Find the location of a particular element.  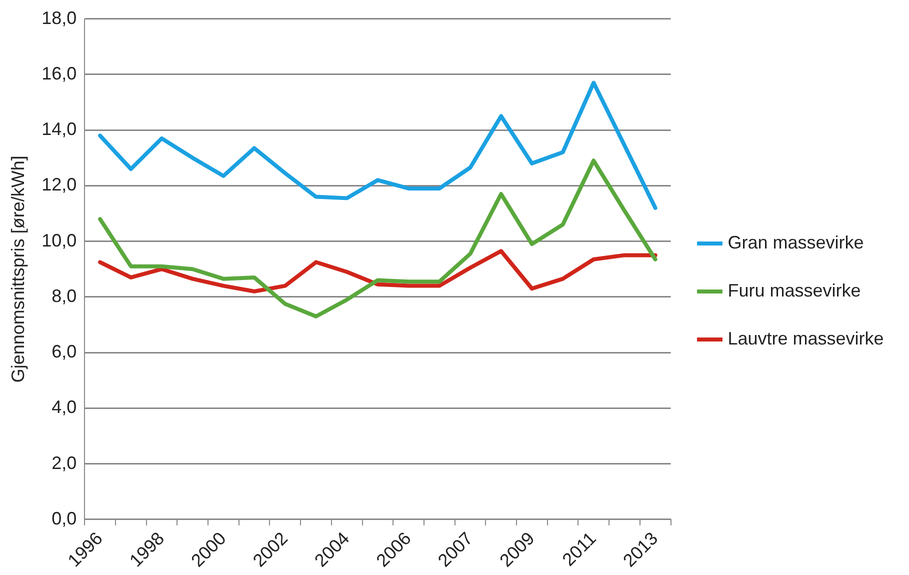

y-axis-title: Gjennomsnittspris [øre/kWh] is located at coordinates (18, 269).